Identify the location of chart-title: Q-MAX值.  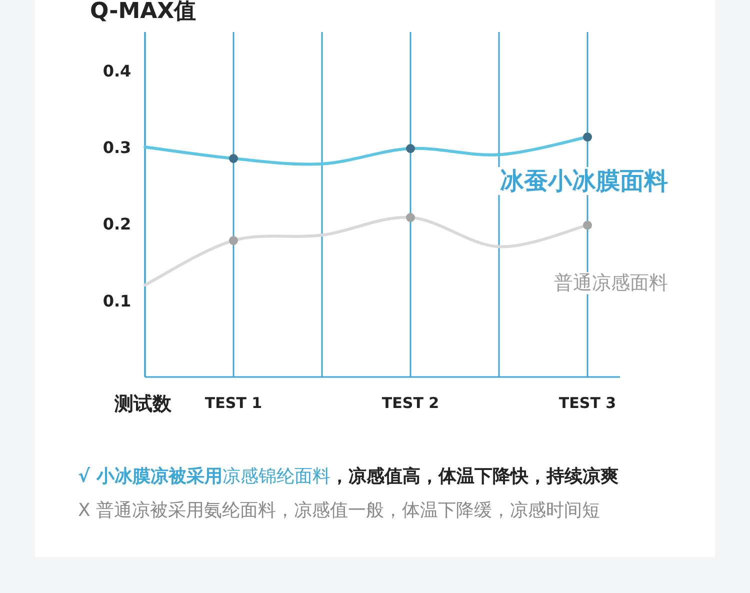
(143, 12).